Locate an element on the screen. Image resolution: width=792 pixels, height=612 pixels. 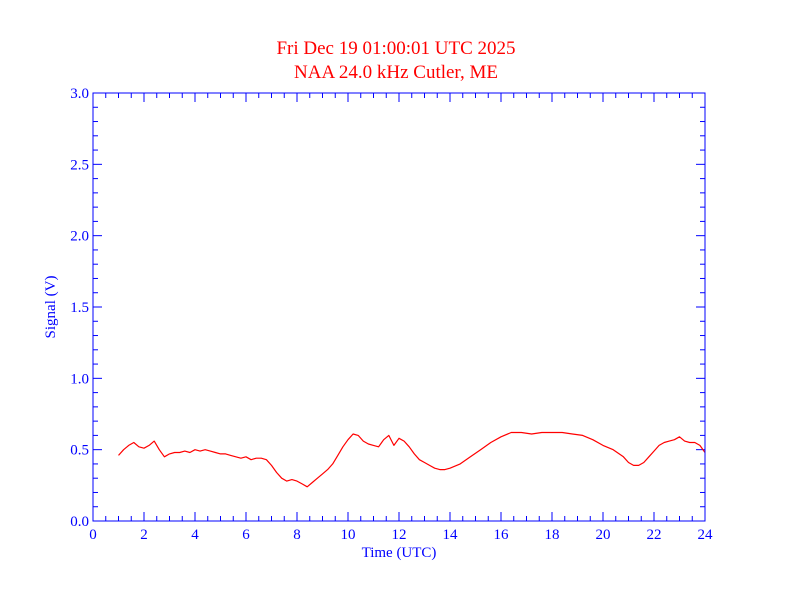
y-axis-label: Signal (V) is located at coordinates (51, 307).